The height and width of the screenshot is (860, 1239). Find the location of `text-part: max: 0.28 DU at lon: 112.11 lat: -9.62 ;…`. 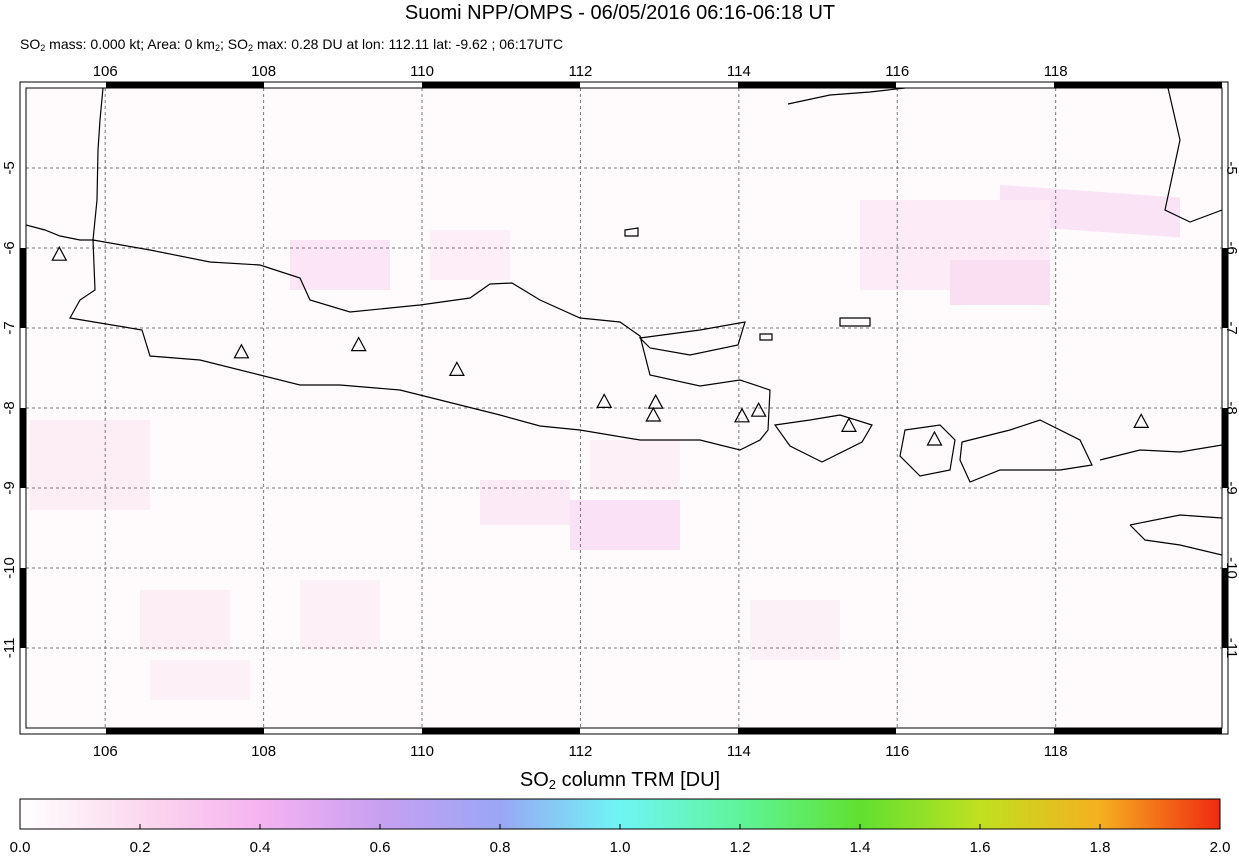

text-part: max: 0.28 DU at lon: 112.11 lat: -9.62 ;… is located at coordinates (408, 44).